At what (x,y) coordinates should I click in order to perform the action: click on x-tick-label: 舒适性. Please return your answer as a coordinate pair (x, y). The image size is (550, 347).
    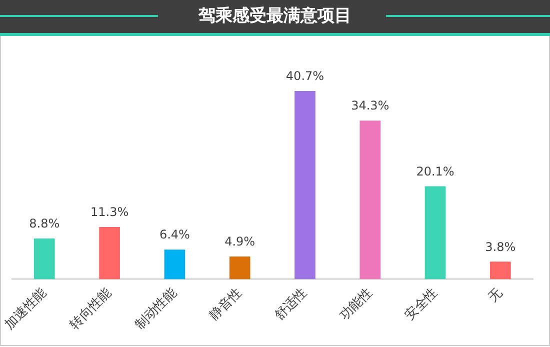
    Looking at the image, I should click on (291, 304).